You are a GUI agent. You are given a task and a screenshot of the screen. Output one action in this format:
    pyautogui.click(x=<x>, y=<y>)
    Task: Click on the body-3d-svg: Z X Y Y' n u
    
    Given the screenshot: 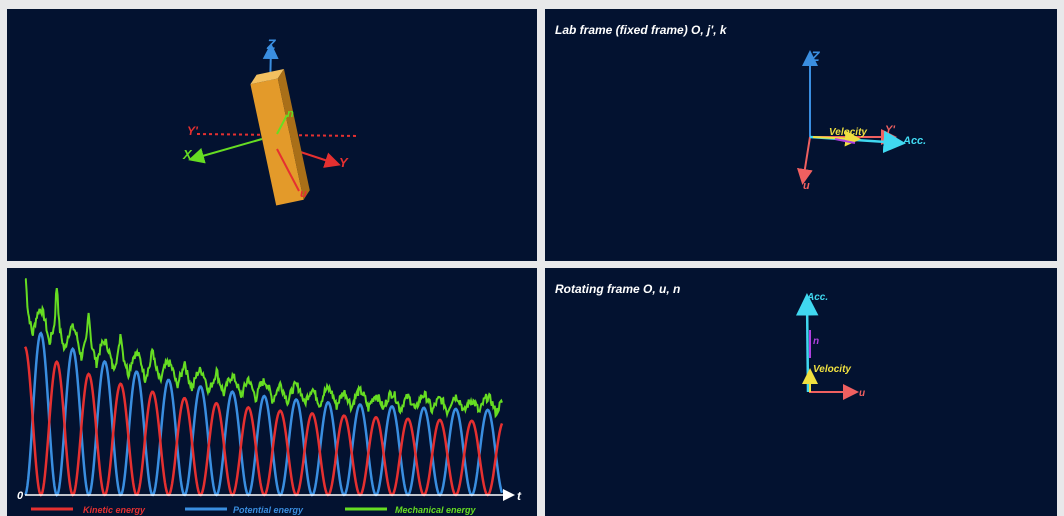 What is the action you would take?
    pyautogui.click(x=271, y=121)
    